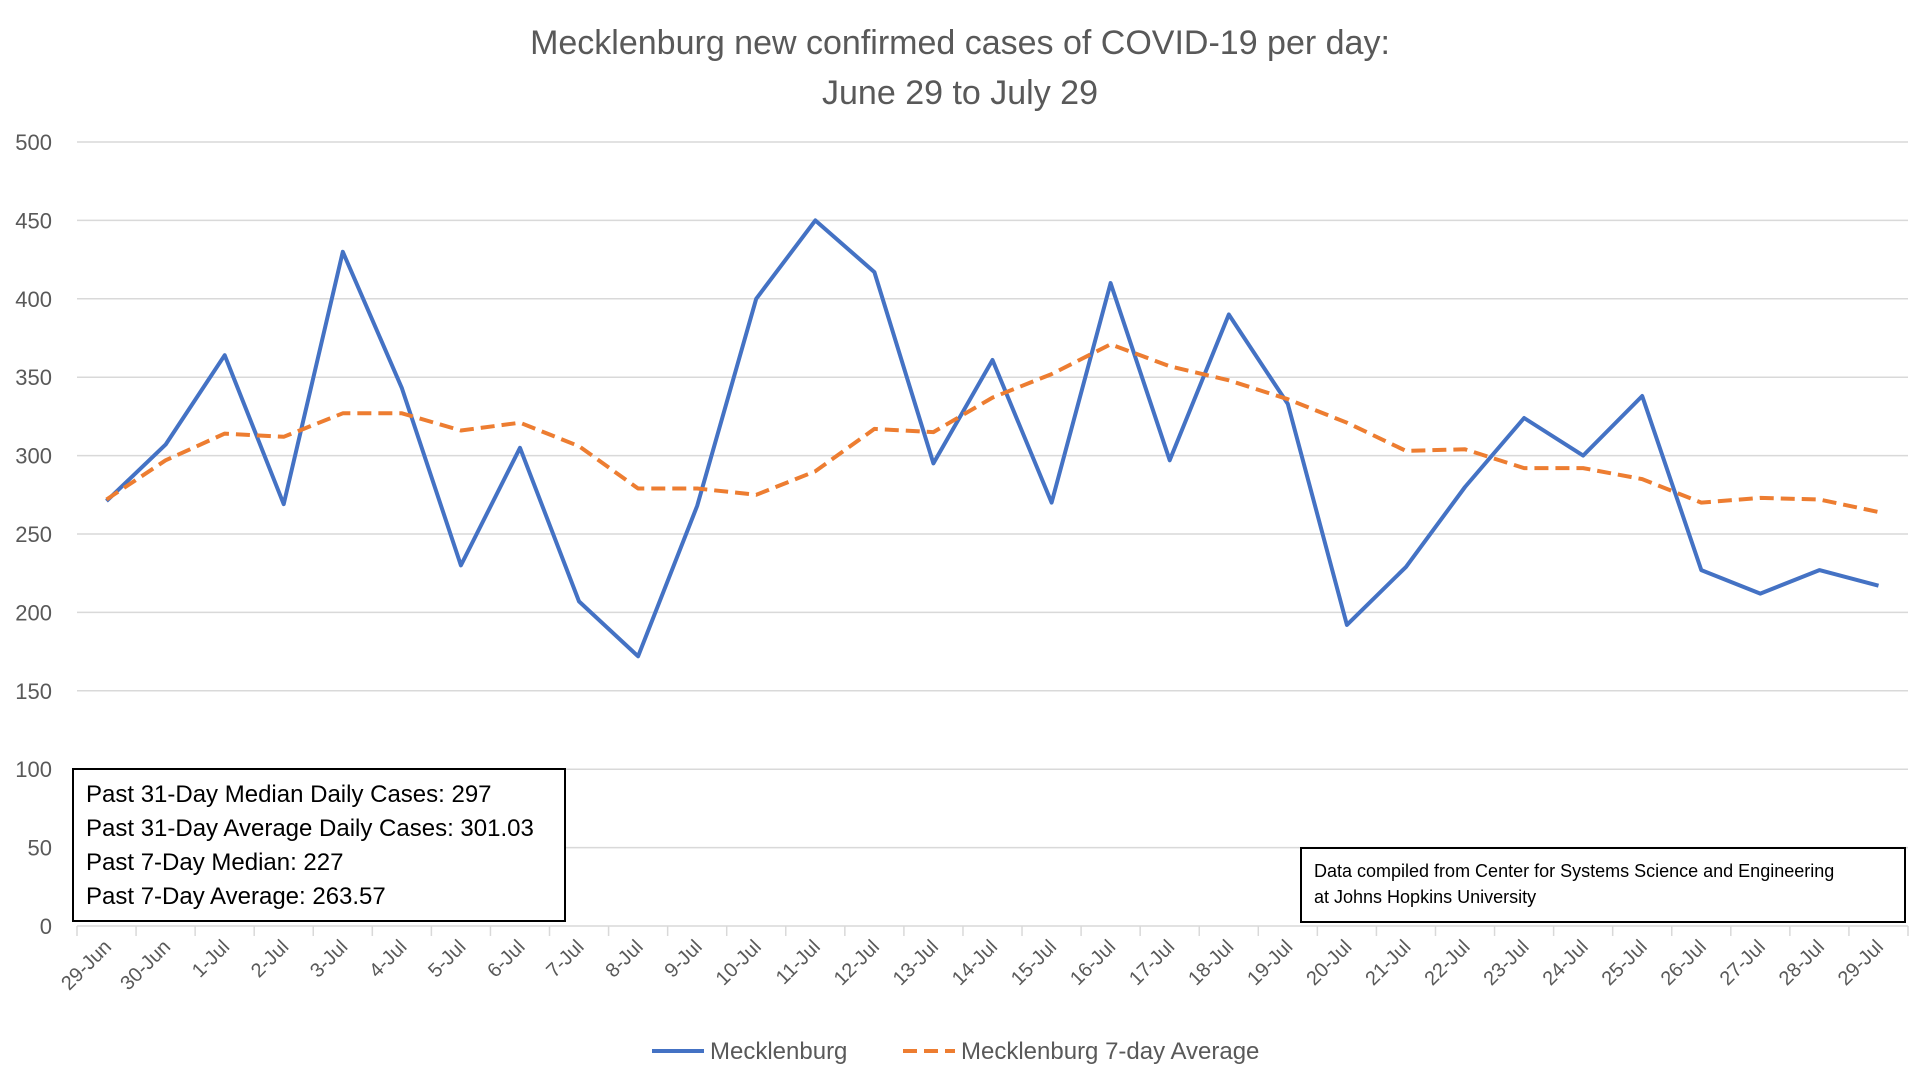 The width and height of the screenshot is (1920, 1080). I want to click on data-point-daily-17-Jul, so click(1170, 460).